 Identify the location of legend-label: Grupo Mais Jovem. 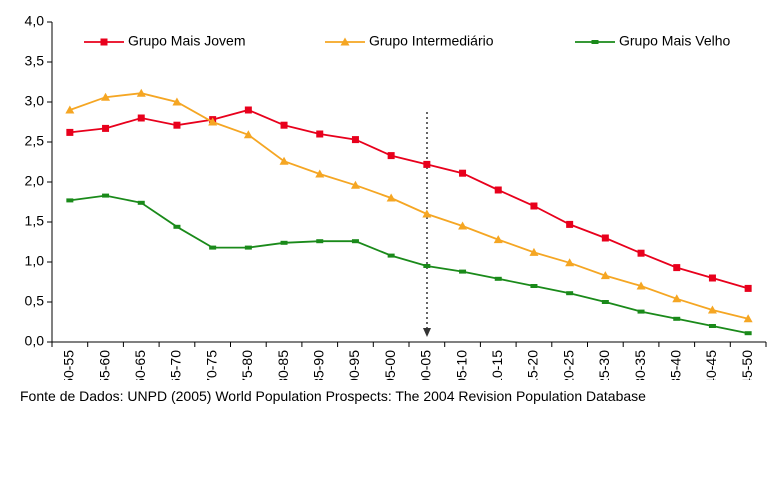
(186, 41).